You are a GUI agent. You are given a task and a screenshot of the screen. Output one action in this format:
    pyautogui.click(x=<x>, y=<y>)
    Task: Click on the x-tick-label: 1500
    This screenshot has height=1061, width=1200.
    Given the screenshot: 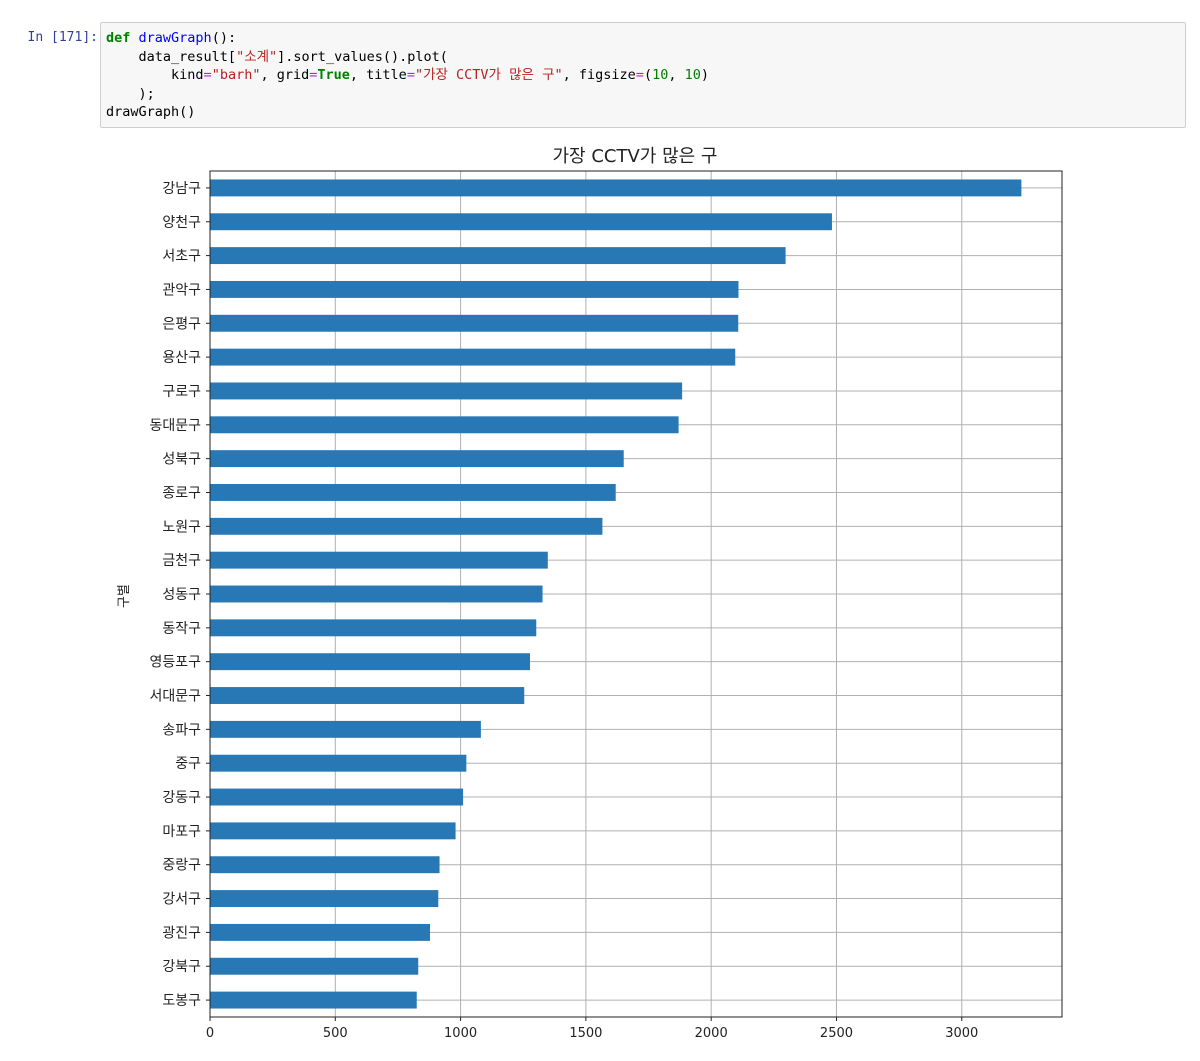 What is the action you would take?
    pyautogui.click(x=585, y=1033)
    